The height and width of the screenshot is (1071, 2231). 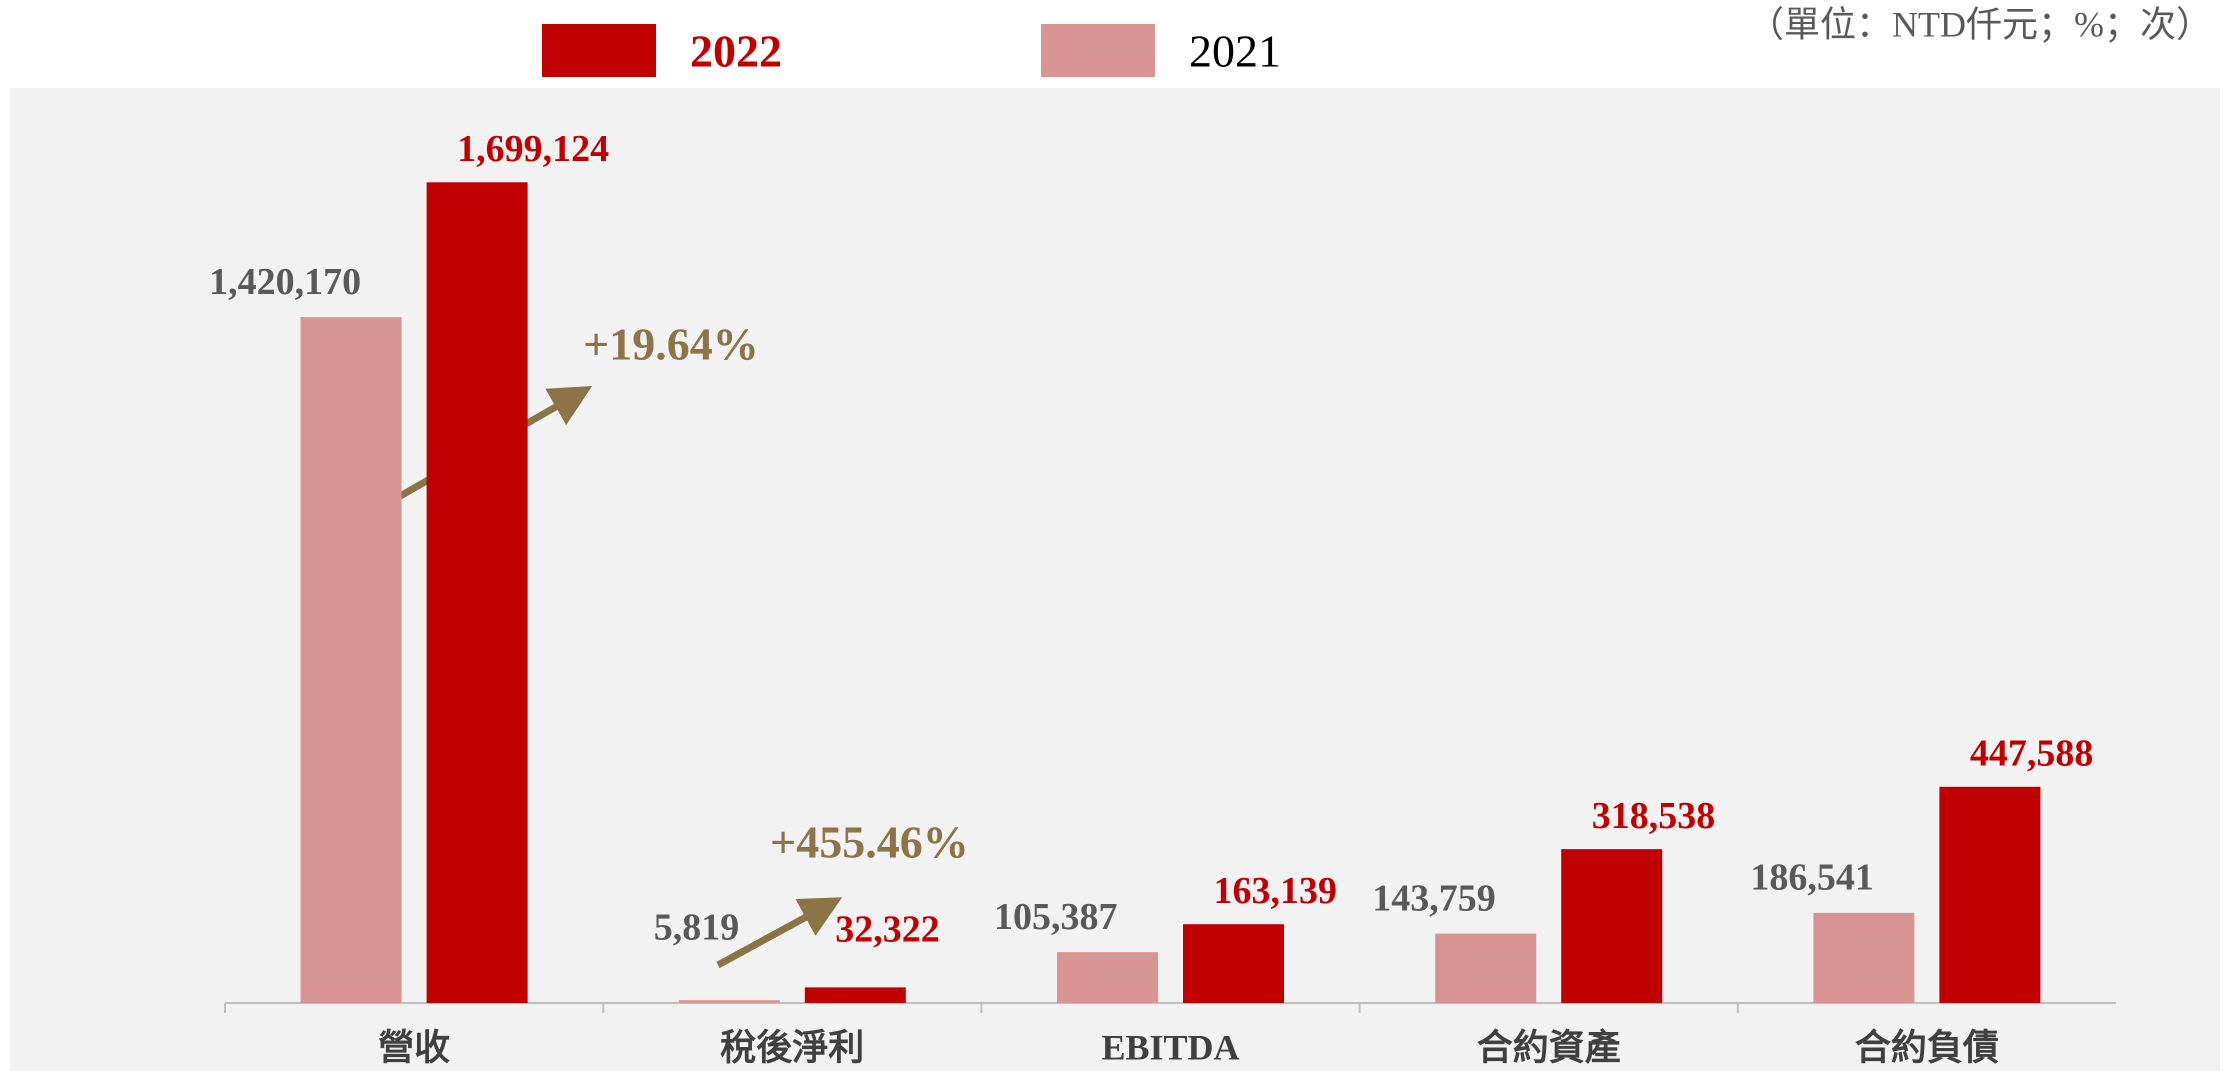 What do you see at coordinates (1235, 51) in the screenshot?
I see `legend-label: 2021` at bounding box center [1235, 51].